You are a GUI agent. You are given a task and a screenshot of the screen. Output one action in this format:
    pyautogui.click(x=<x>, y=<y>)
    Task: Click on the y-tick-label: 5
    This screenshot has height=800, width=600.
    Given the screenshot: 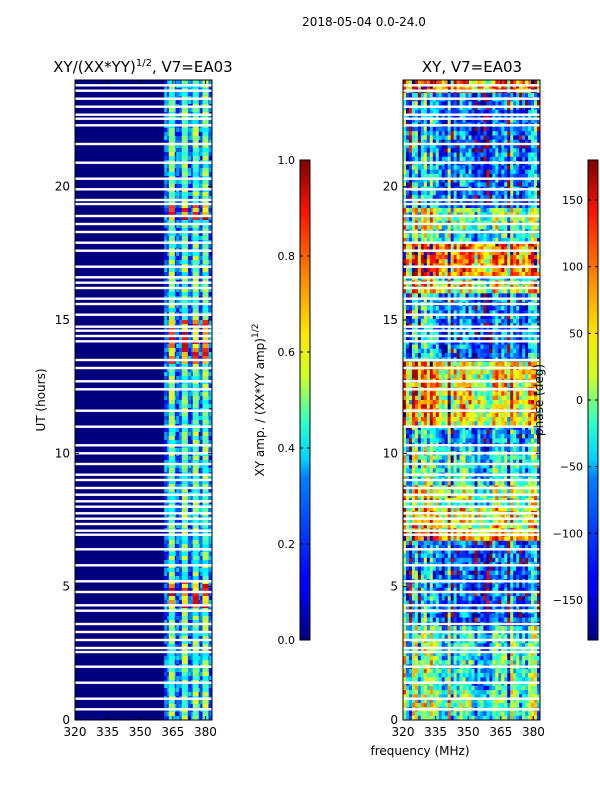 What is the action you would take?
    pyautogui.click(x=66, y=587)
    